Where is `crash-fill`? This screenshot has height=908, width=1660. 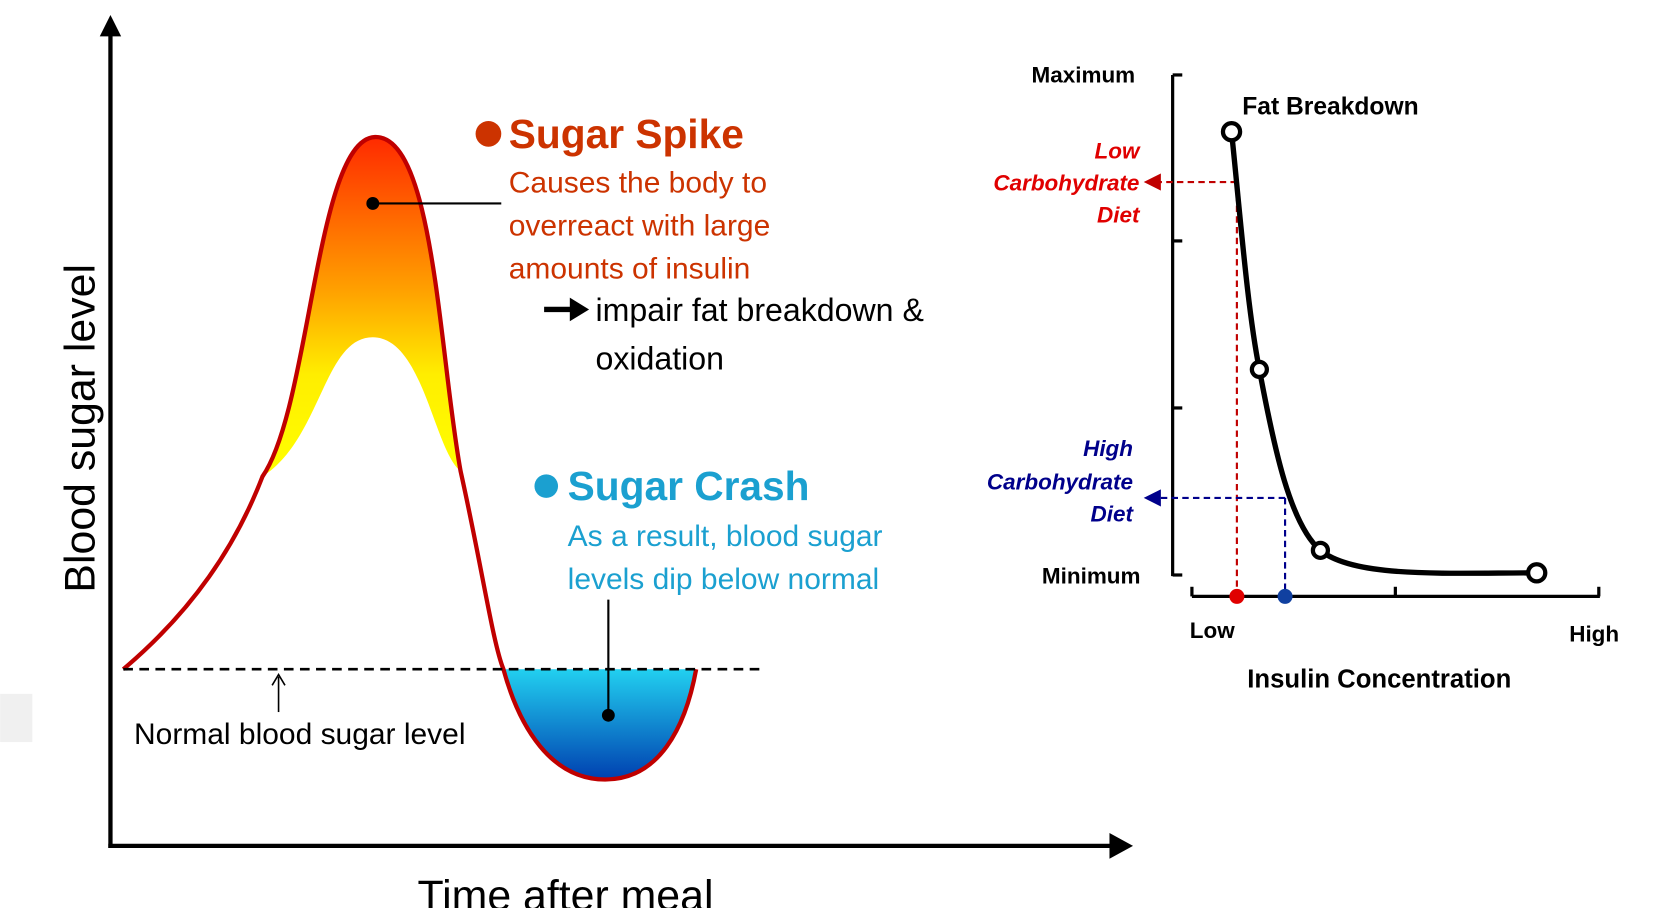 crash-fill is located at coordinates (600, 724).